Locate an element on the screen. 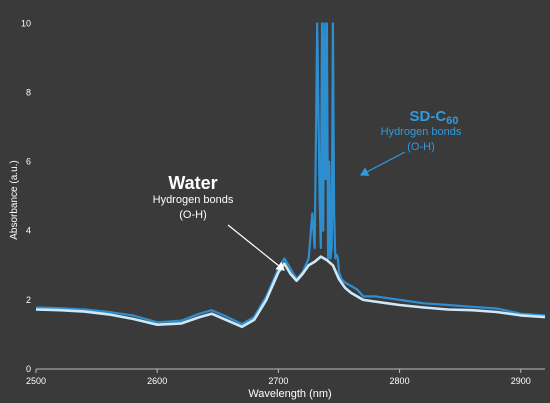 The image size is (550, 403). sd-title-main: SD-C is located at coordinates (428, 116).